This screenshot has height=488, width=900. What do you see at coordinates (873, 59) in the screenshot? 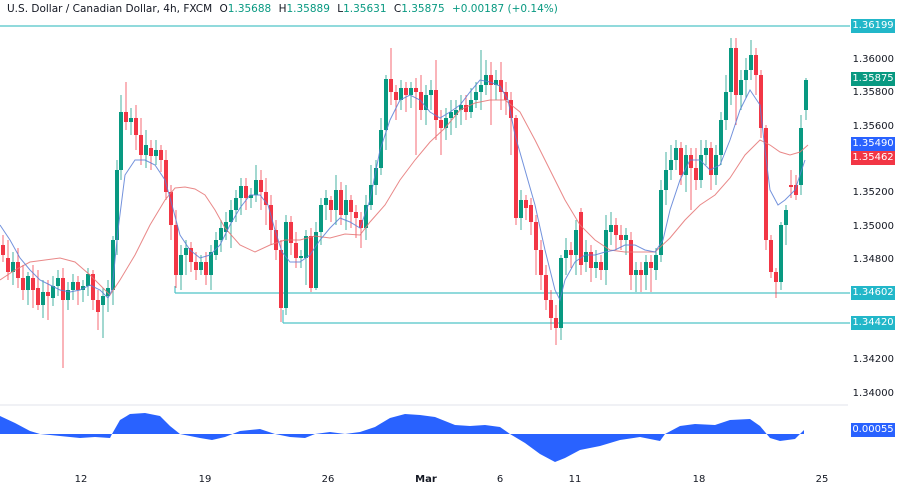
I see `price-tick-1: 1.36000` at bounding box center [873, 59].